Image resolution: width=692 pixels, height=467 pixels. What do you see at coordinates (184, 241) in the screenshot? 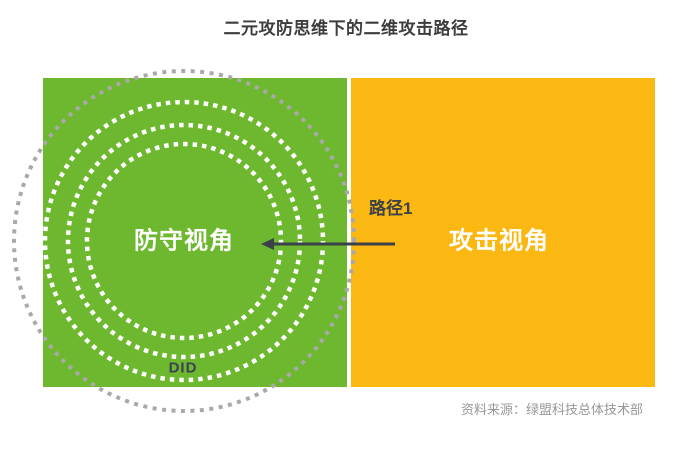
I see `defense-square-label: 防守视角` at bounding box center [184, 241].